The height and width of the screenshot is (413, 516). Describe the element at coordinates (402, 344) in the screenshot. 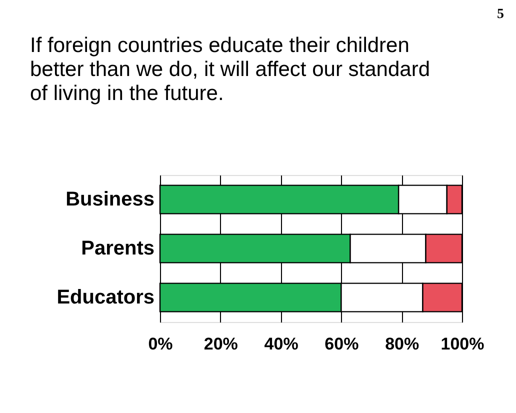

I see `x-tick-label: 80%` at that location.